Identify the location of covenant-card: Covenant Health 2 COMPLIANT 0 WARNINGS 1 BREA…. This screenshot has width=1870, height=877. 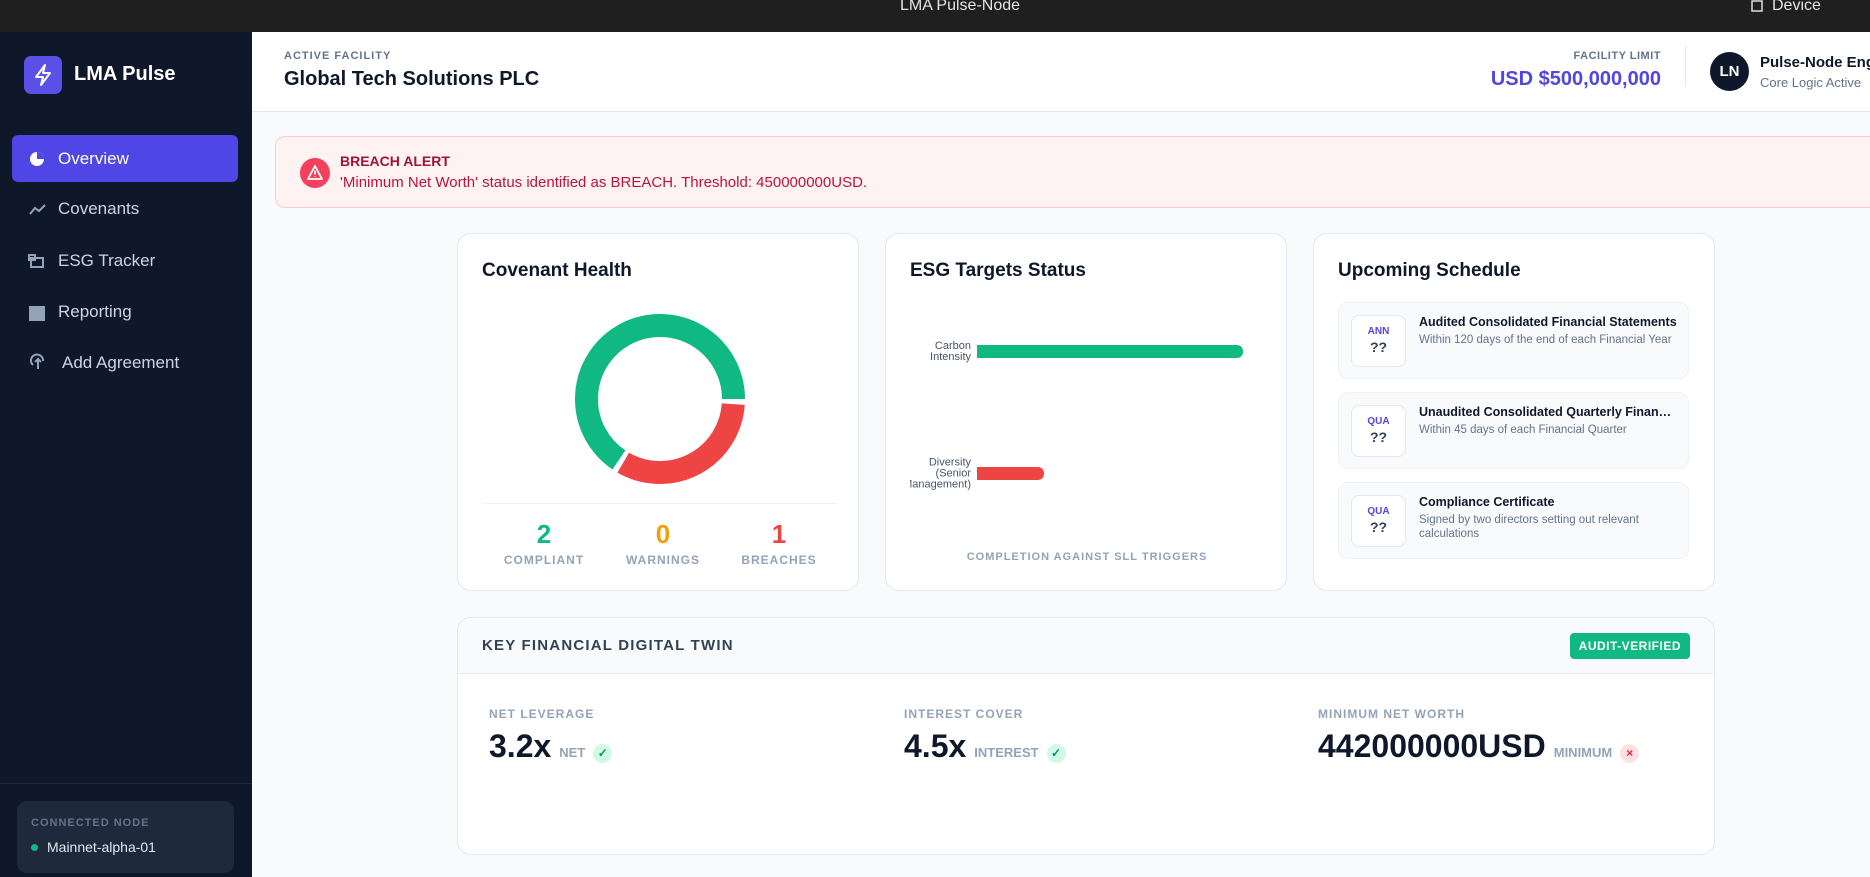
(658, 412).